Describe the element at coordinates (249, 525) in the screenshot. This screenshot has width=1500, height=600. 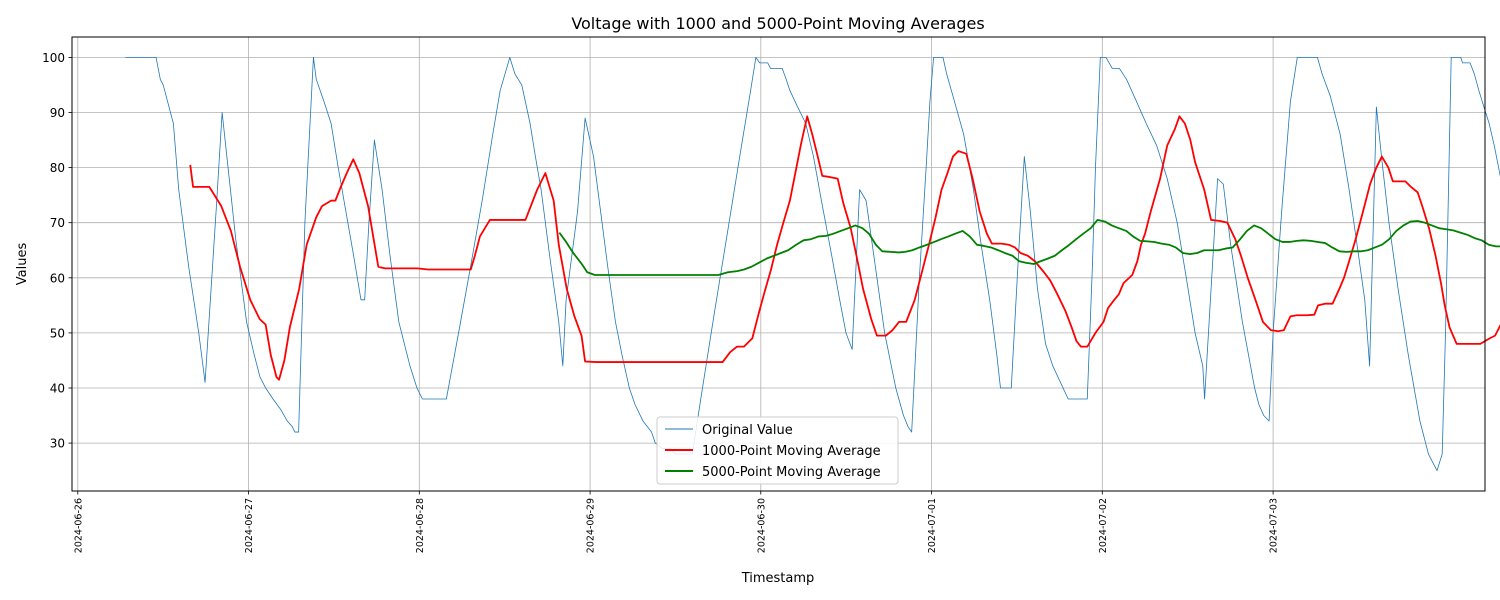
I see `x-tick-label-1: 2024-06-27` at that location.